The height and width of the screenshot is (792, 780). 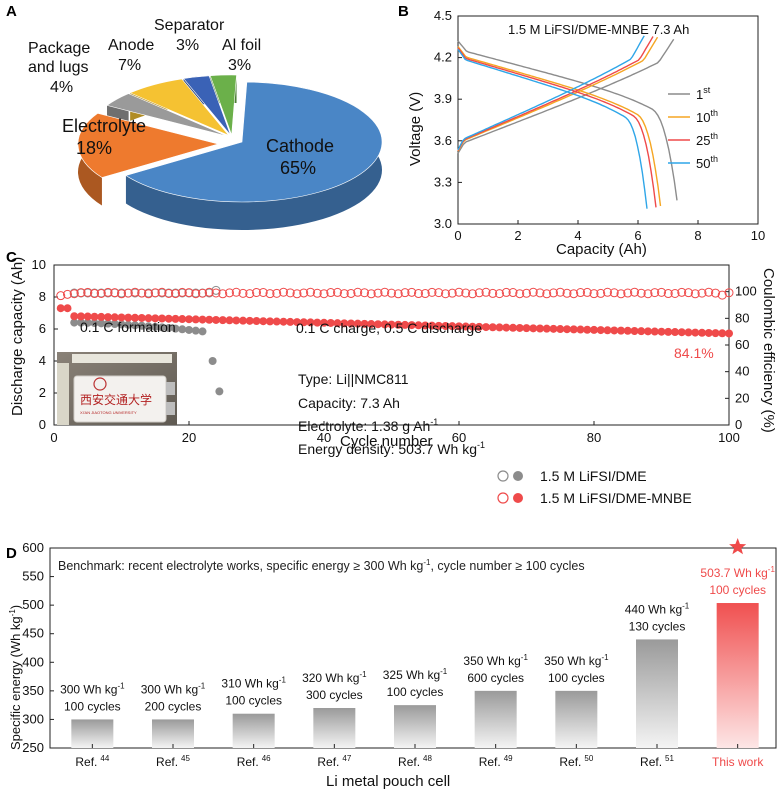 What do you see at coordinates (173, 688) in the screenshot?
I see `bar-energy-label: 300 Wh kg-1` at bounding box center [173, 688].